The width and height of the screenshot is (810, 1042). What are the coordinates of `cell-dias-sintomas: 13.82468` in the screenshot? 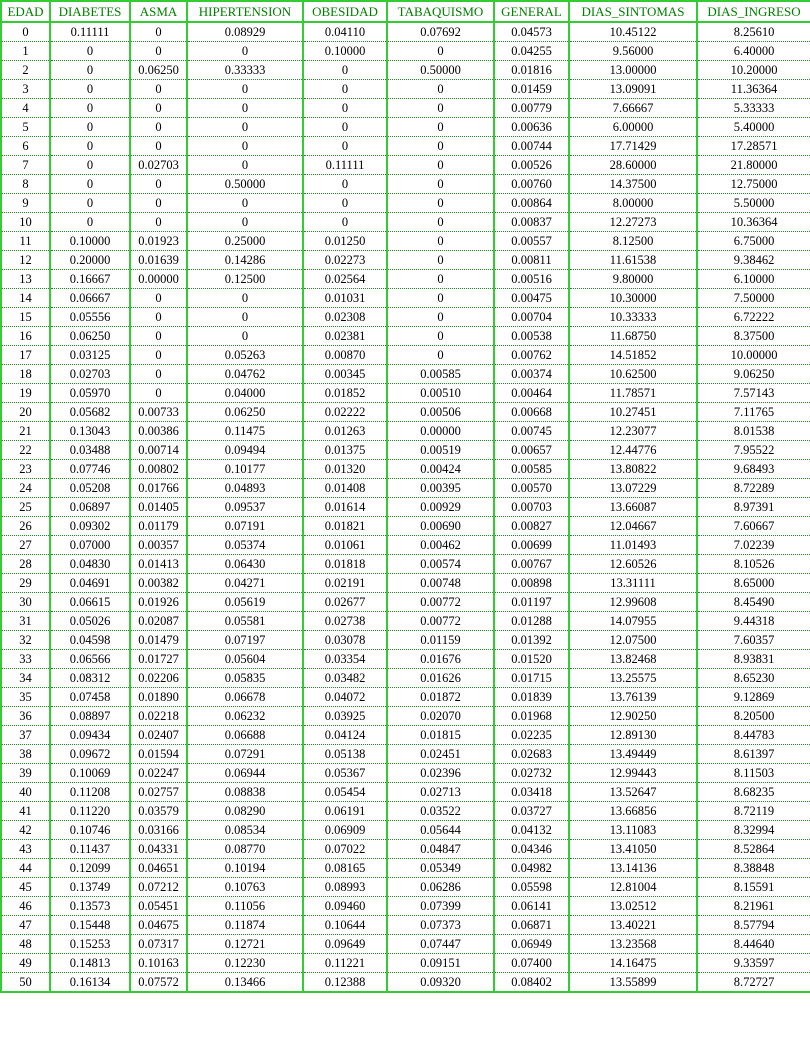 It's located at (633, 659).